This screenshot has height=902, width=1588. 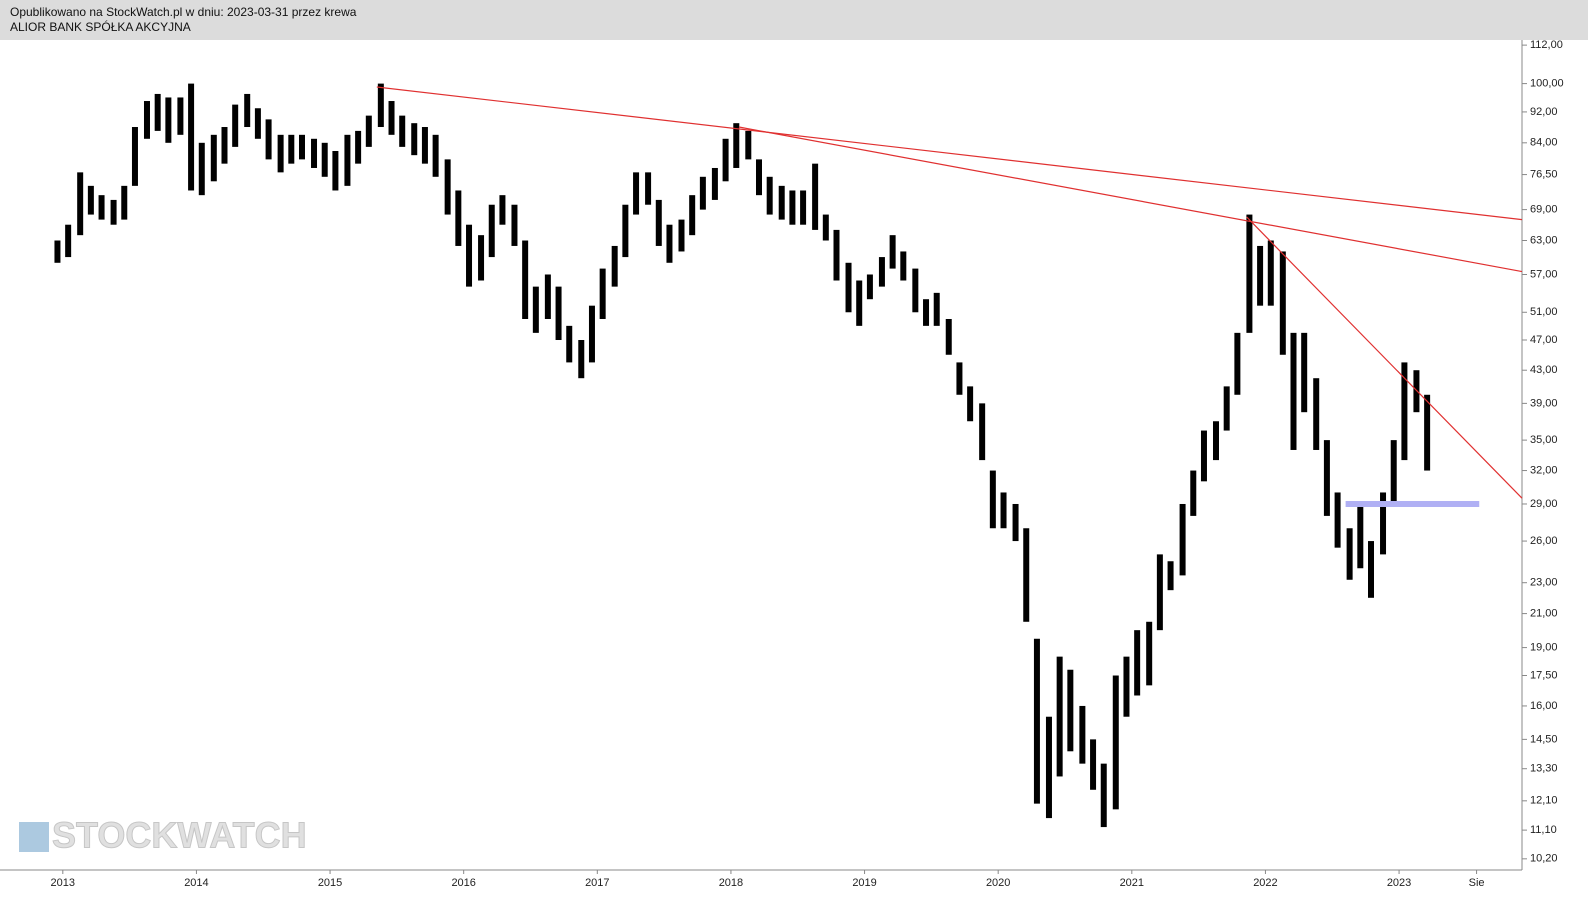 I want to click on y-tick-label: 47,00, so click(x=1544, y=340).